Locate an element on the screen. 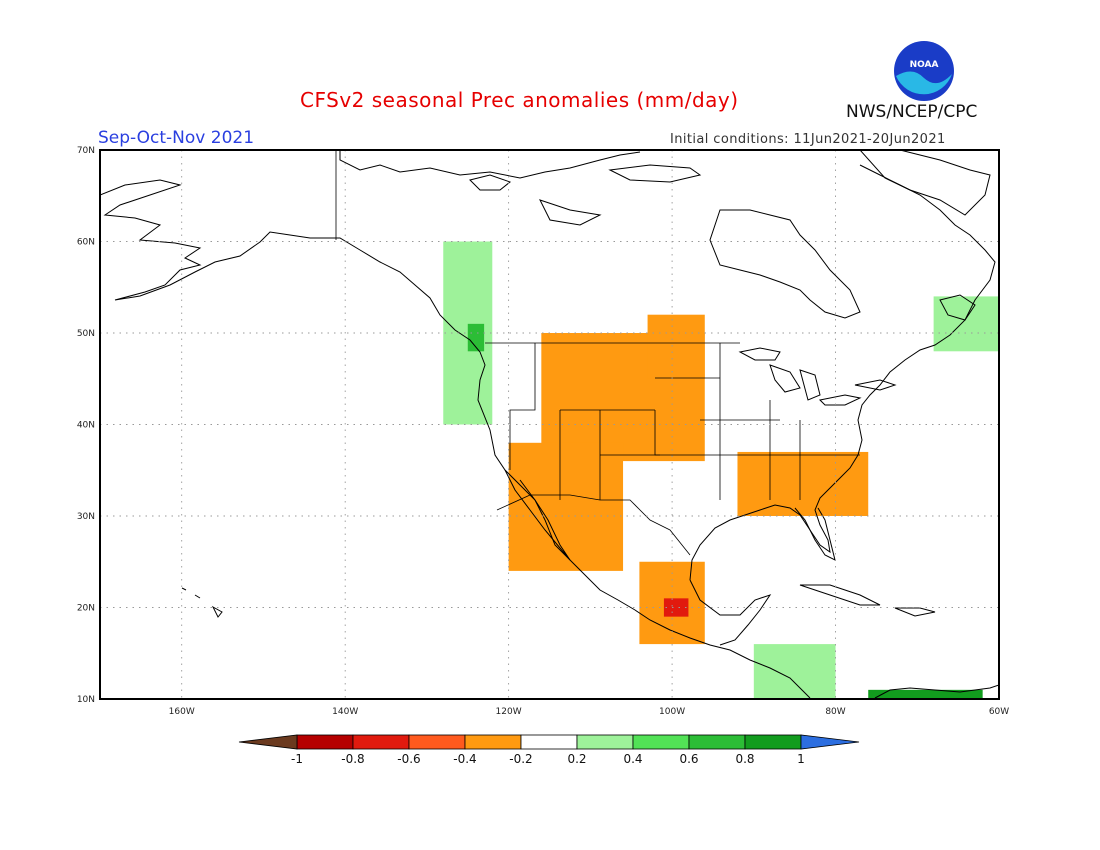  latitude-labels: 70N 60N 50N 40N 30N 20N 10N is located at coordinates (86, 425).